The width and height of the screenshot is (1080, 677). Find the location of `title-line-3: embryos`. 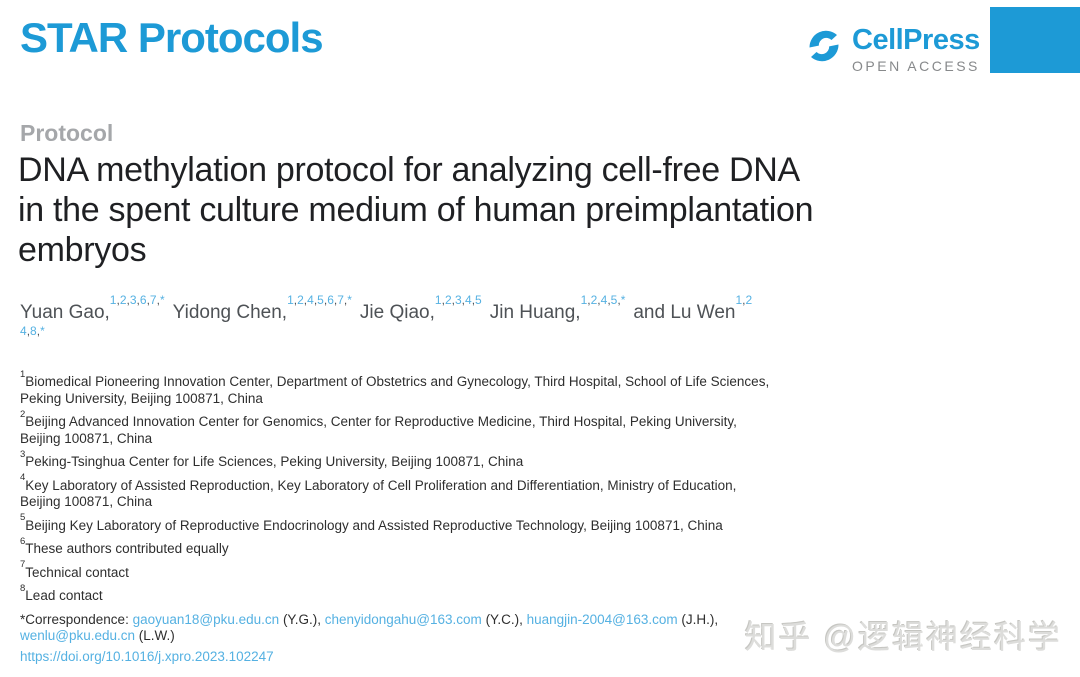

title-line-3: embryos is located at coordinates (82, 250).